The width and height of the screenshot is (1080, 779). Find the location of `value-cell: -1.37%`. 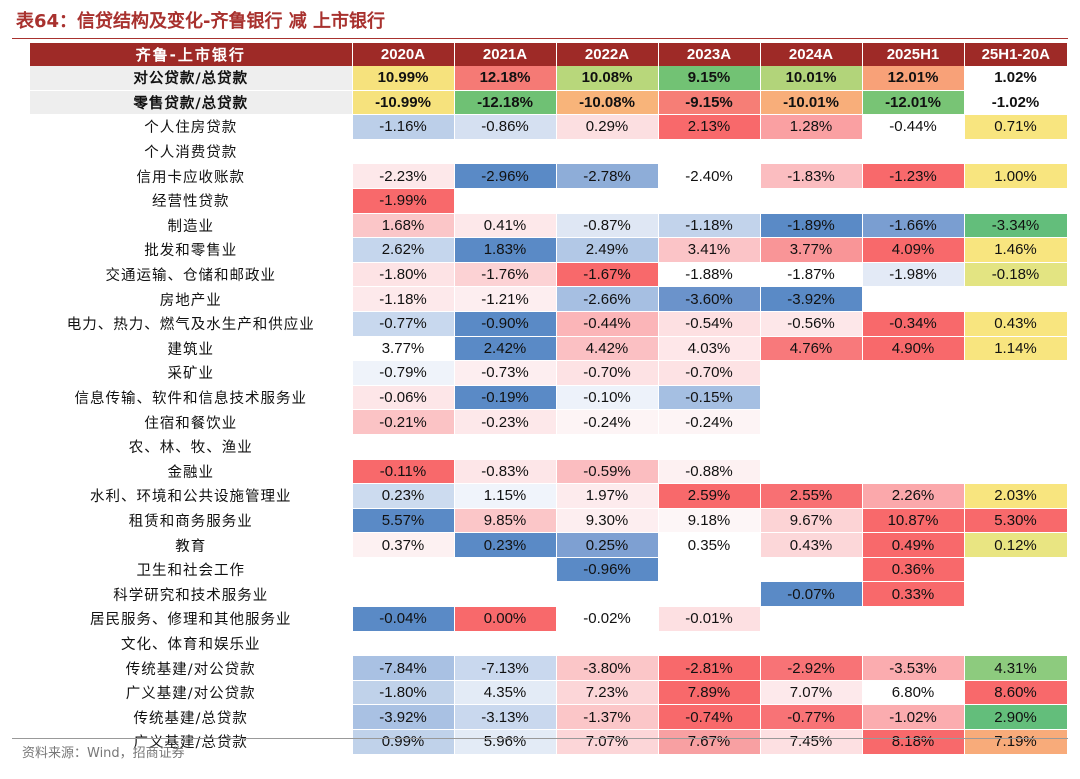

value-cell: -1.37% is located at coordinates (607, 717).